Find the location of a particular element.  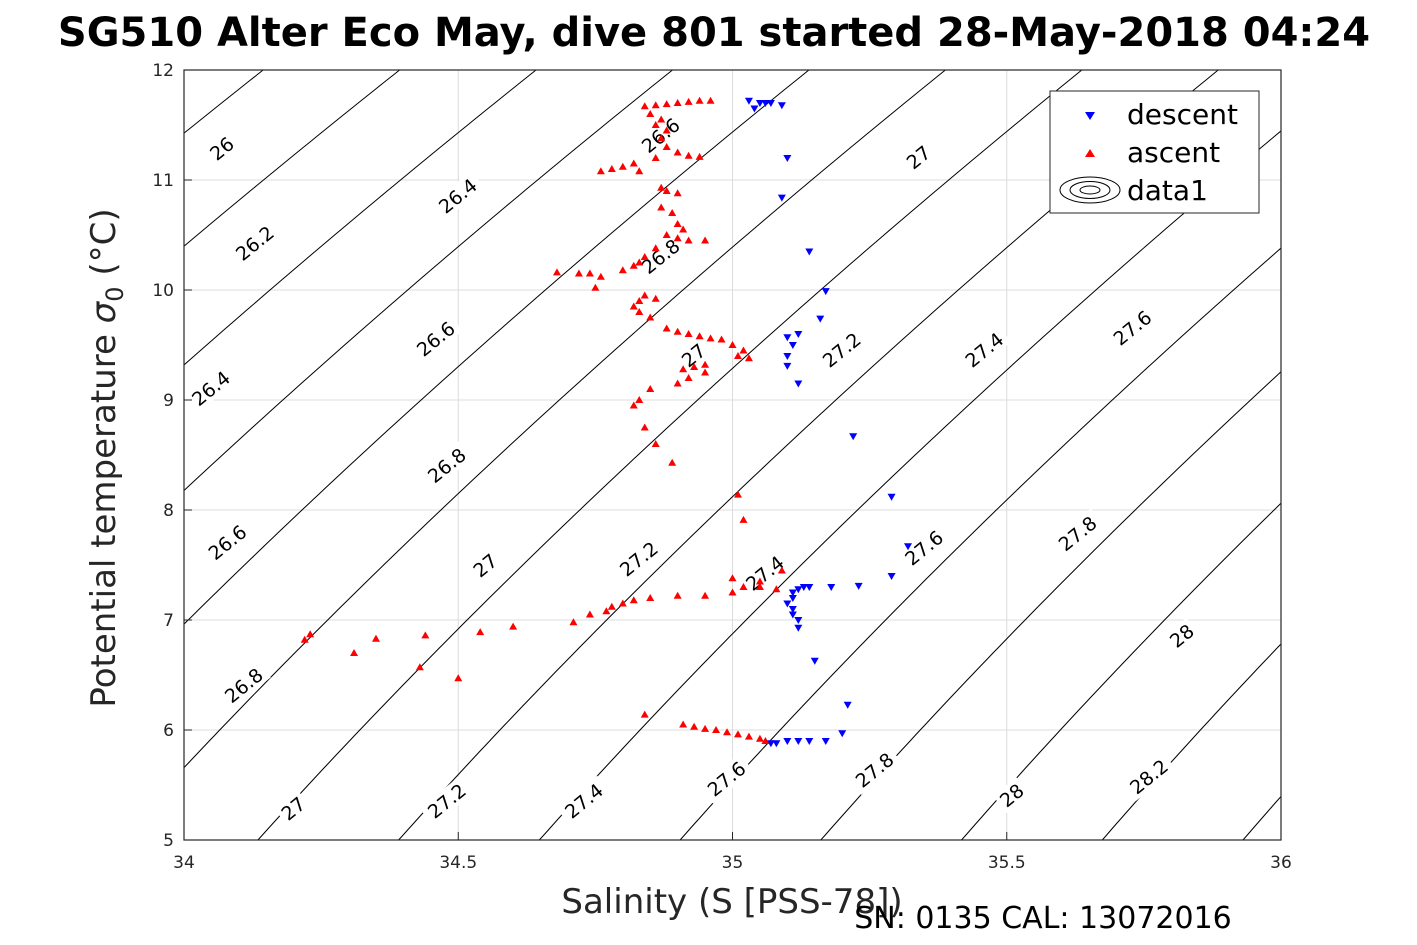

x-tick-label: 34 is located at coordinates (184, 863).